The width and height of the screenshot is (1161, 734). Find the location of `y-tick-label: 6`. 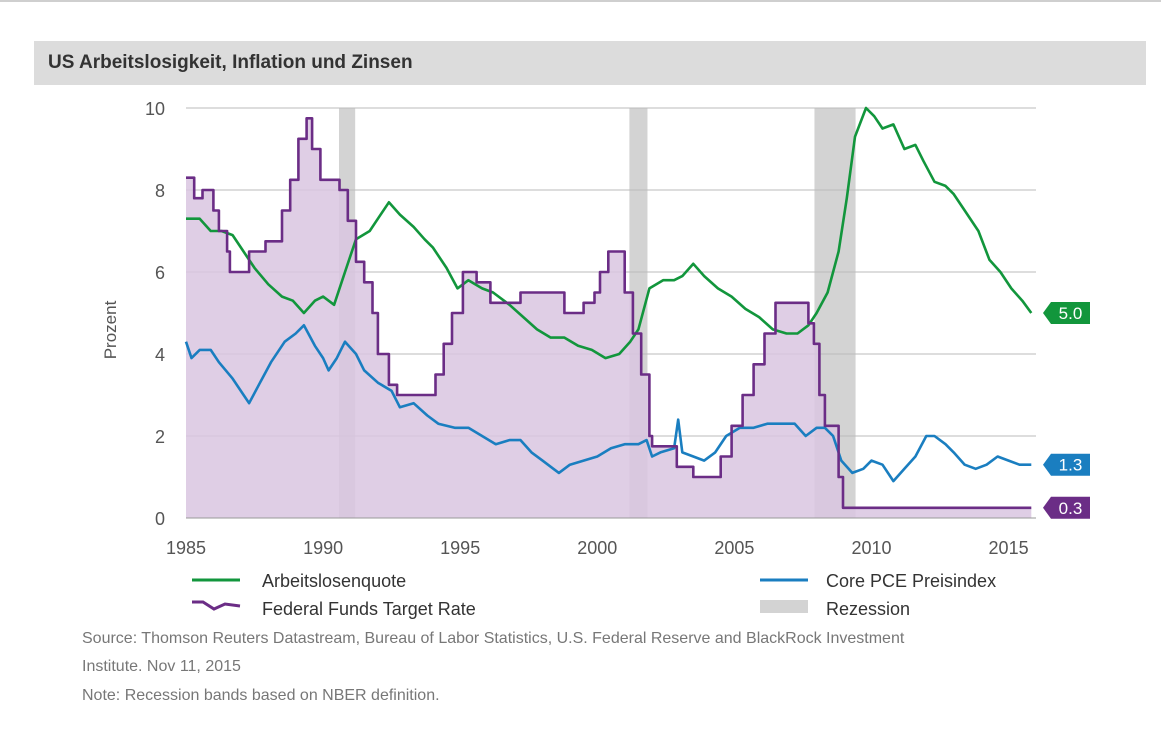

y-tick-label: 6 is located at coordinates (160, 273).